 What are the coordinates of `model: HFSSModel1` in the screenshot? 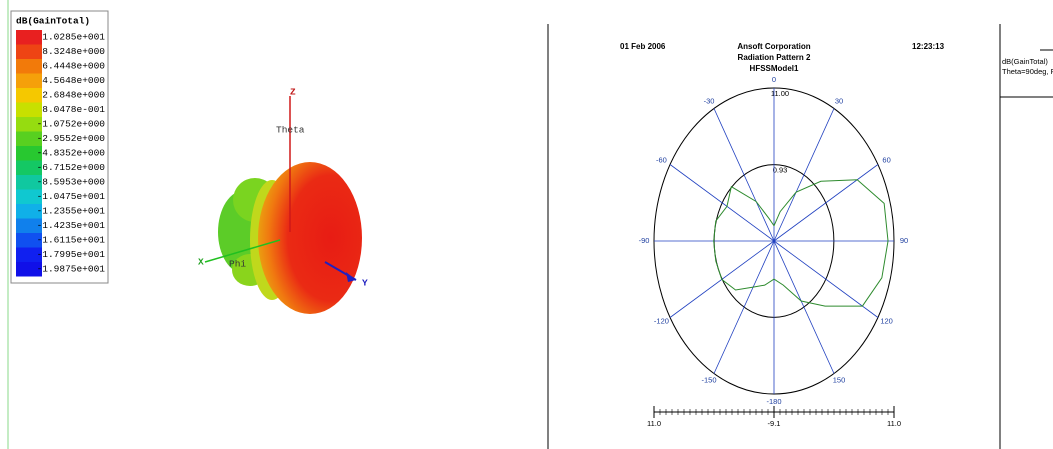 It's located at (774, 68).